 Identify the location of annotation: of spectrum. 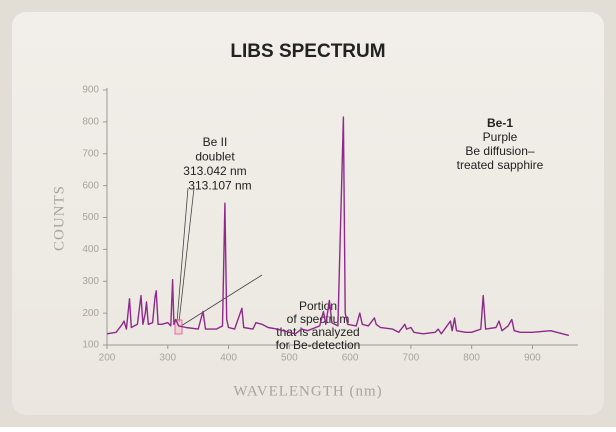
(318, 319).